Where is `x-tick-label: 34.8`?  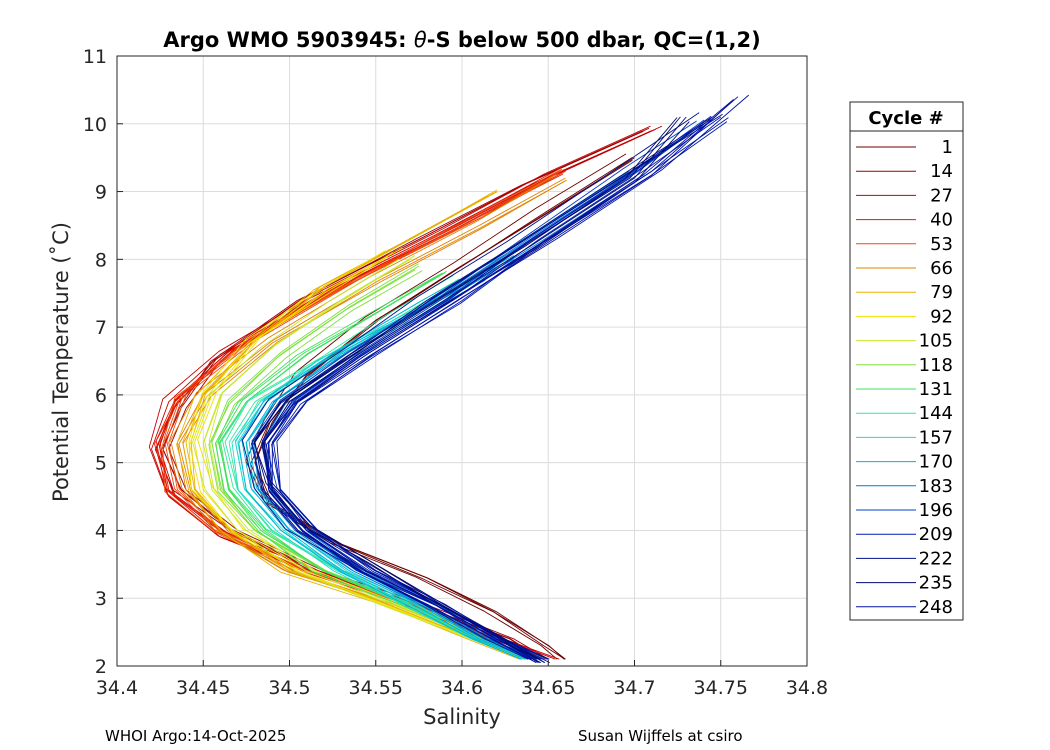
x-tick-label: 34.8 is located at coordinates (807, 688).